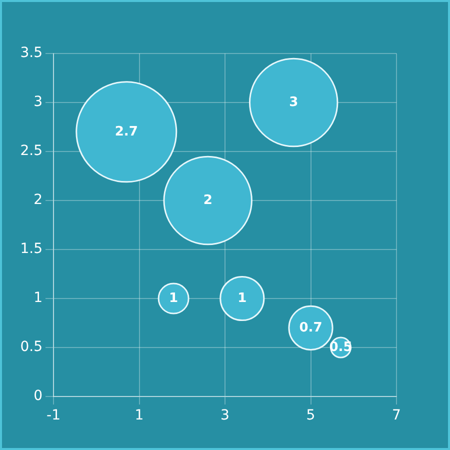 This screenshot has width=450, height=450. I want to click on y-tick-label: 1, so click(38, 298).